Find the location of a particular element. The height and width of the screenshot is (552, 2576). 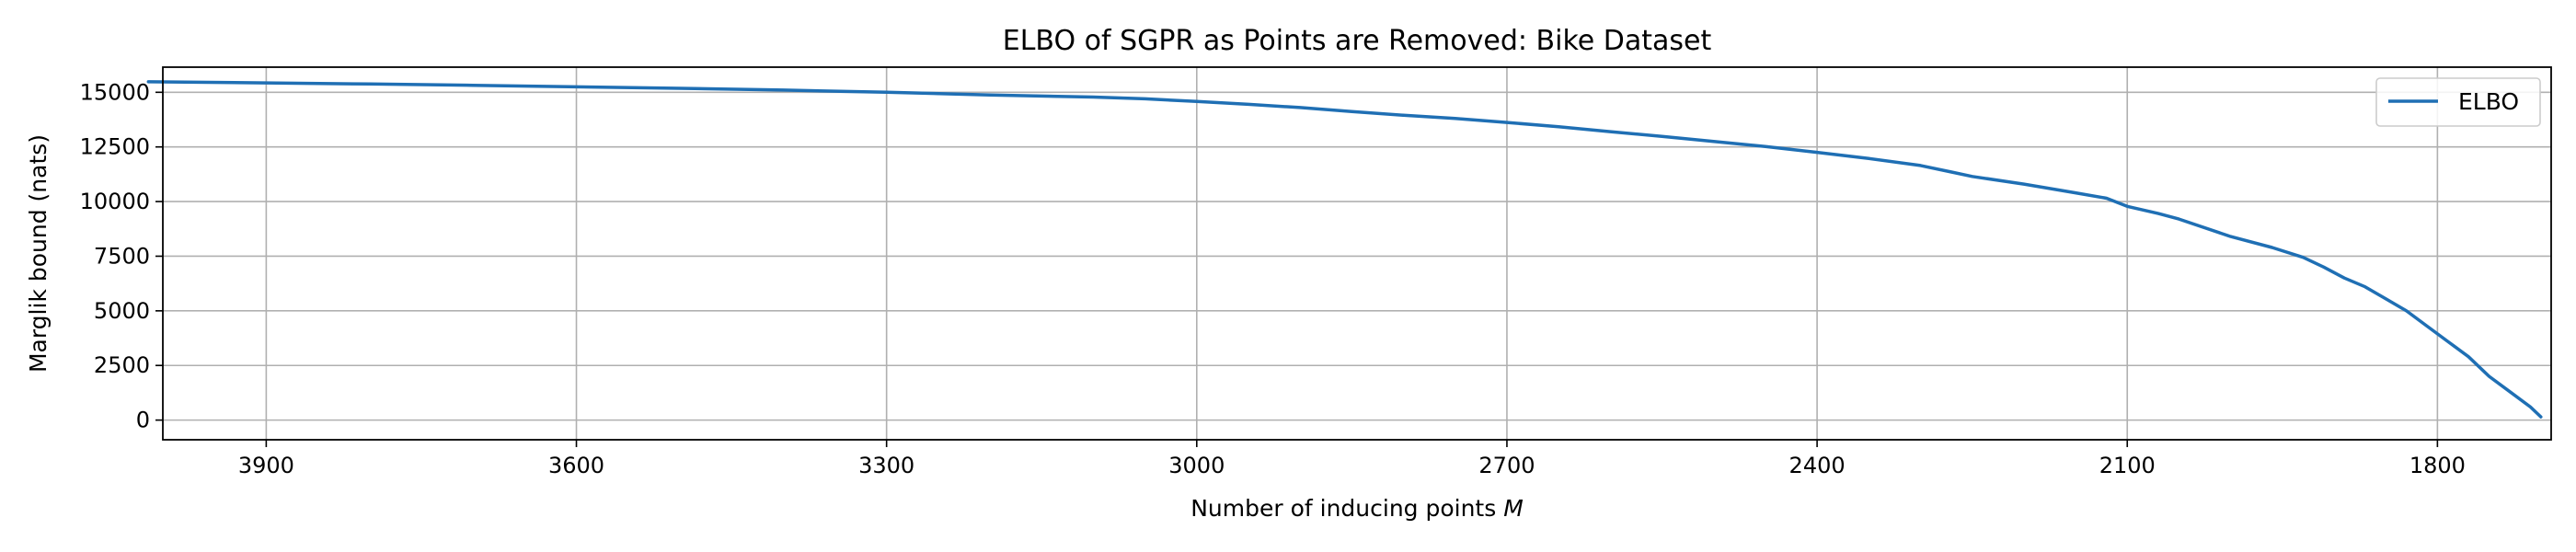

y-tick-label: 0 is located at coordinates (143, 420).